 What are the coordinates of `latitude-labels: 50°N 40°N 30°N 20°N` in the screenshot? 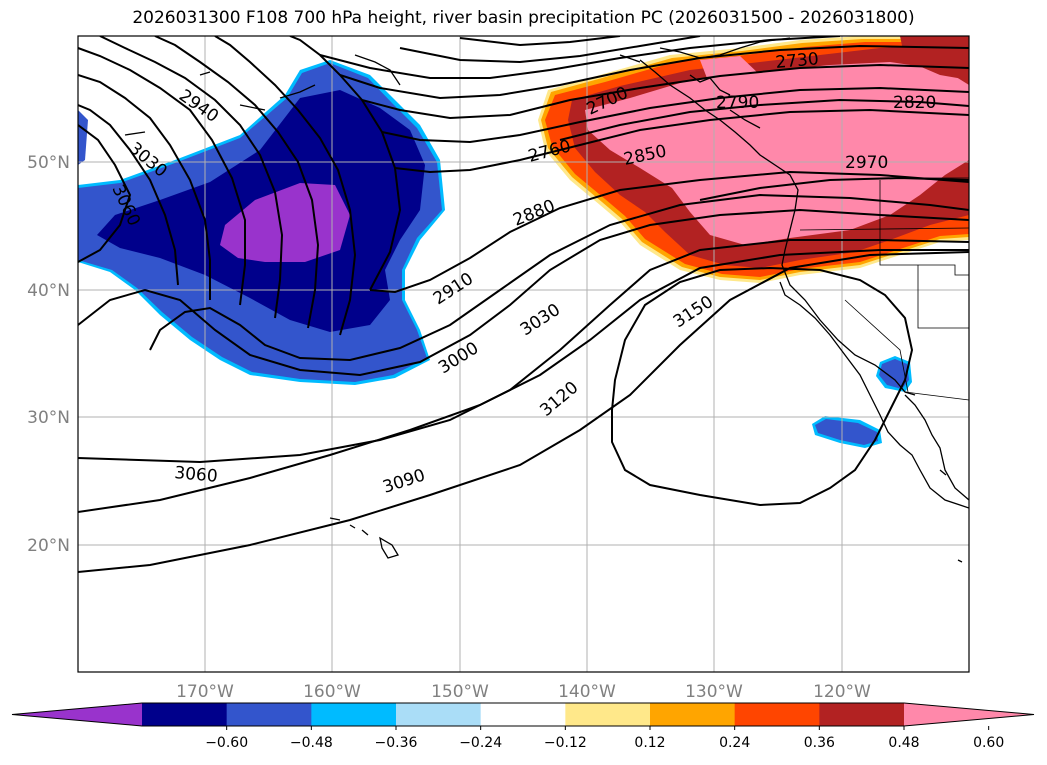 It's located at (48, 354).